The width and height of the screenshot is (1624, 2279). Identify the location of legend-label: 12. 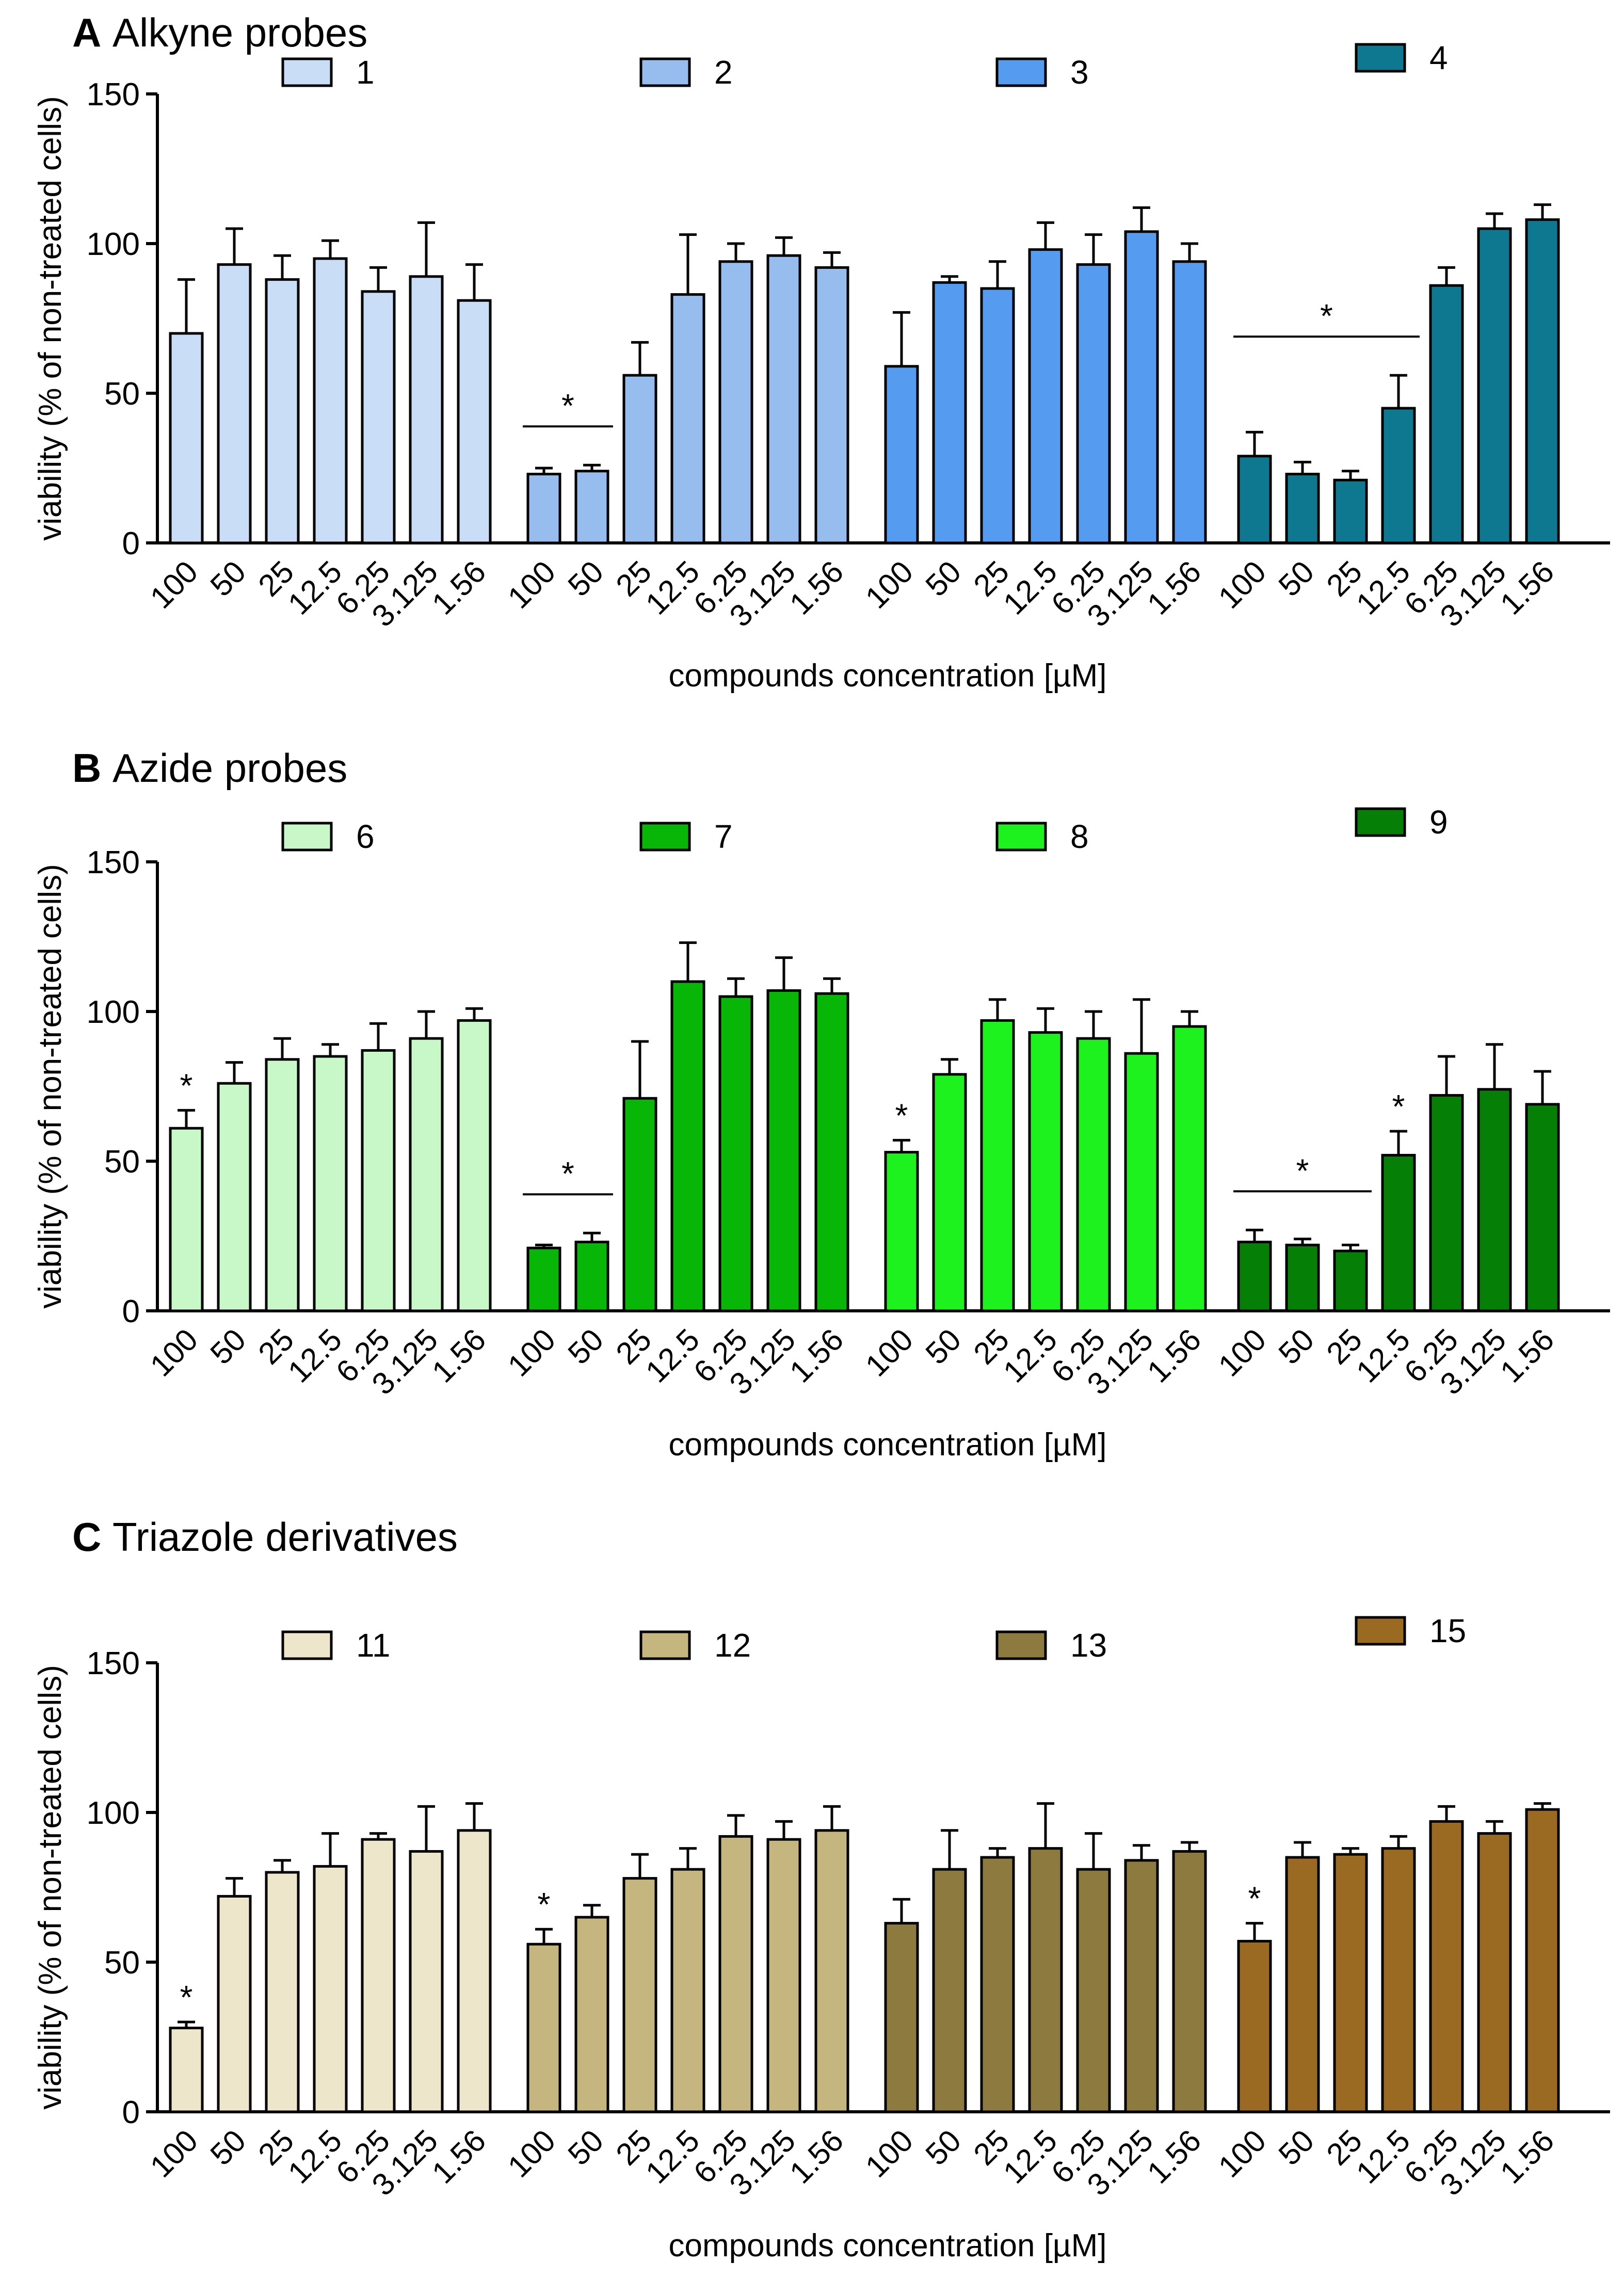
(732, 1645).